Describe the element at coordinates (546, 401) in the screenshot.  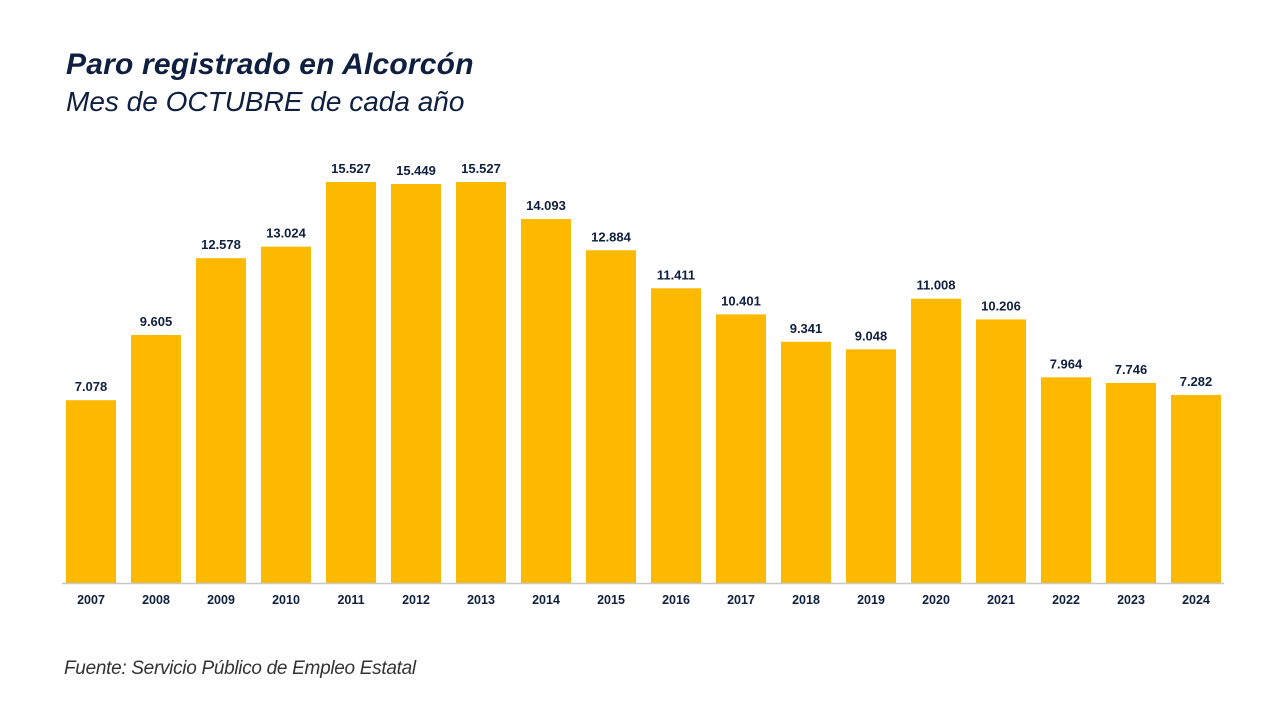
I see `bar-2014` at that location.